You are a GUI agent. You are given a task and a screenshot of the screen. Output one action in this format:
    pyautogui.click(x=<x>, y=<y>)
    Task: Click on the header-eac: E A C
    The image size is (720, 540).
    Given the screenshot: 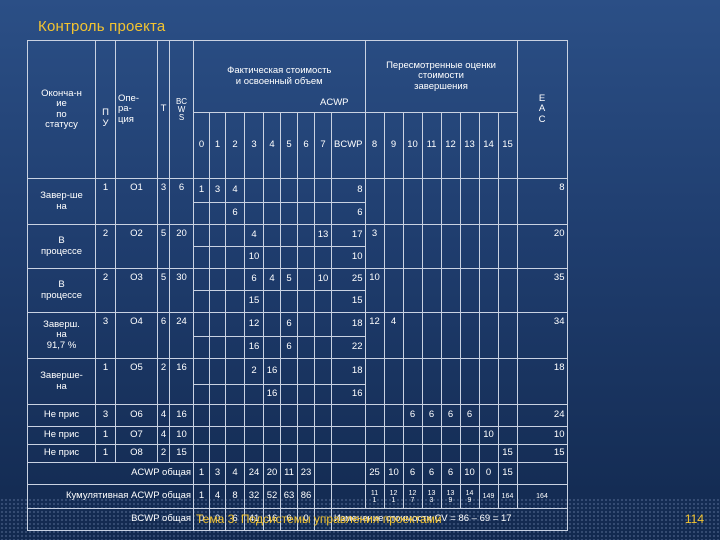 What is the action you would take?
    pyautogui.click(x=542, y=109)
    